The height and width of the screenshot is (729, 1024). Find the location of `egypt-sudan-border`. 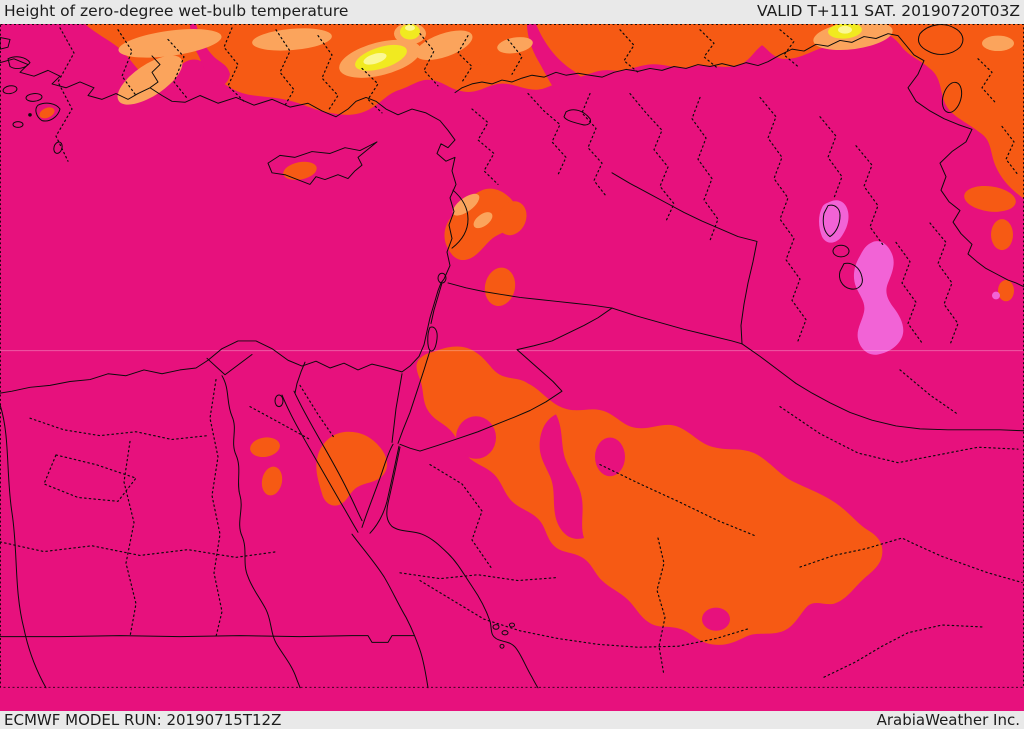

egypt-sudan-border is located at coordinates (207, 639).